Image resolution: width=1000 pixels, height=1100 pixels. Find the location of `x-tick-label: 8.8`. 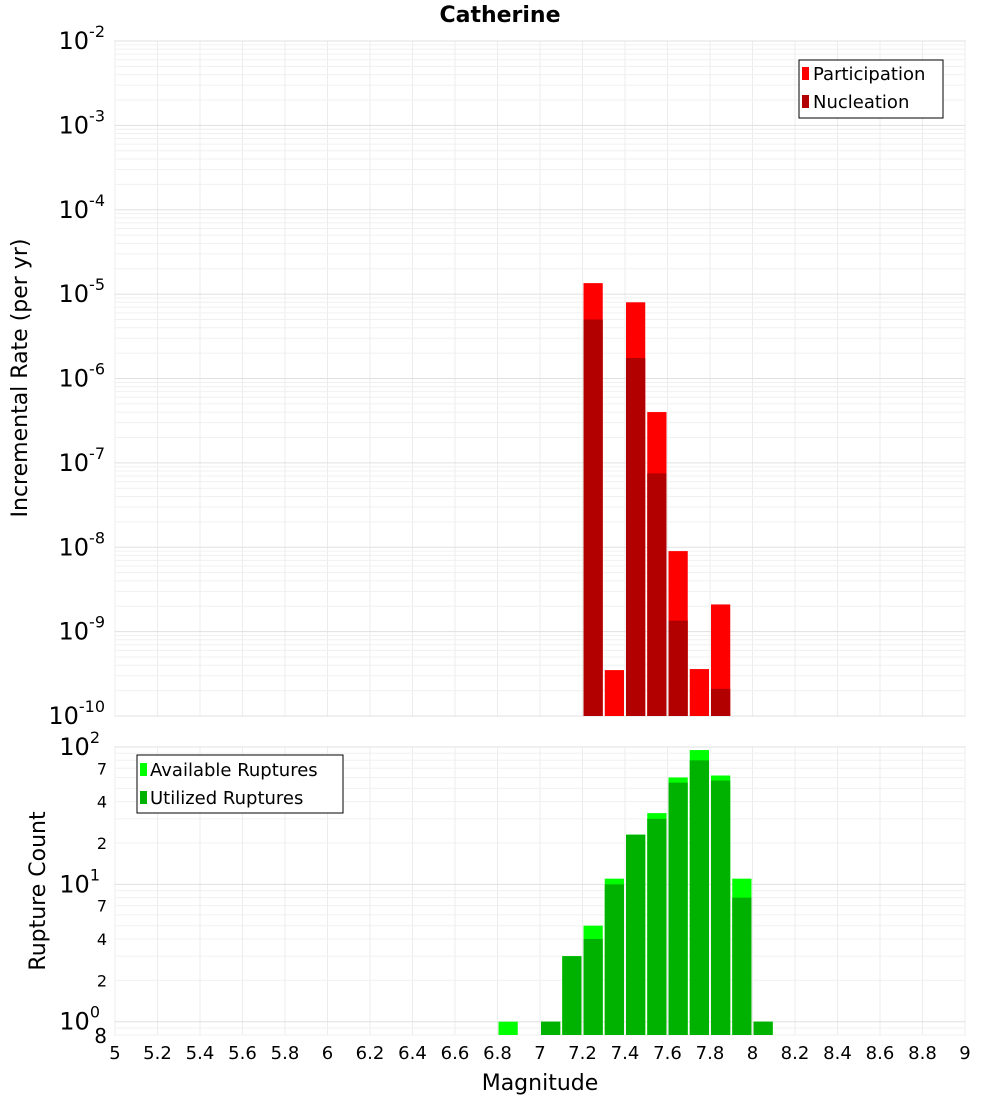

x-tick-label: 8.8 is located at coordinates (922, 1053).